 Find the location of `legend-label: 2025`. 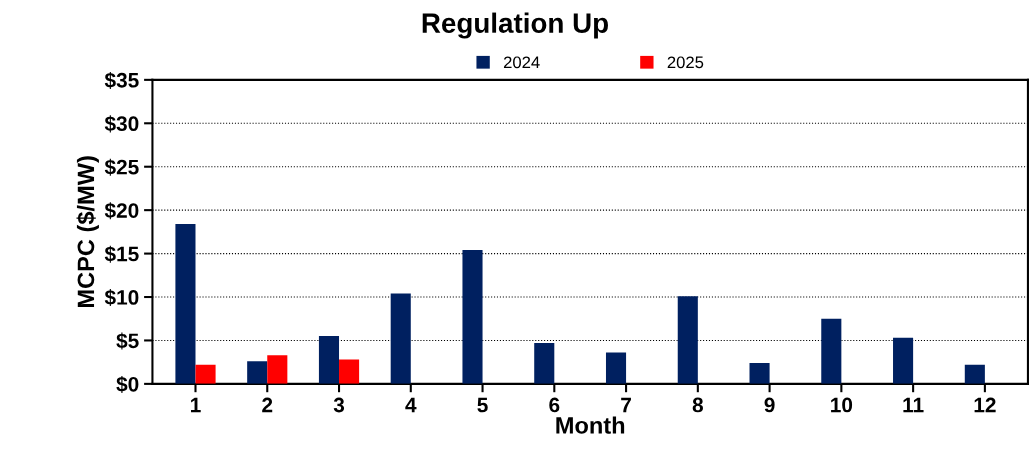

legend-label: 2025 is located at coordinates (685, 62).